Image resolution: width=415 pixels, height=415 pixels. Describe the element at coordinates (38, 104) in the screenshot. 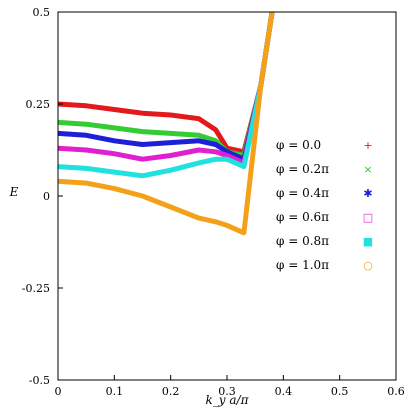

I see `y-tick-label-3: 0.25` at that location.